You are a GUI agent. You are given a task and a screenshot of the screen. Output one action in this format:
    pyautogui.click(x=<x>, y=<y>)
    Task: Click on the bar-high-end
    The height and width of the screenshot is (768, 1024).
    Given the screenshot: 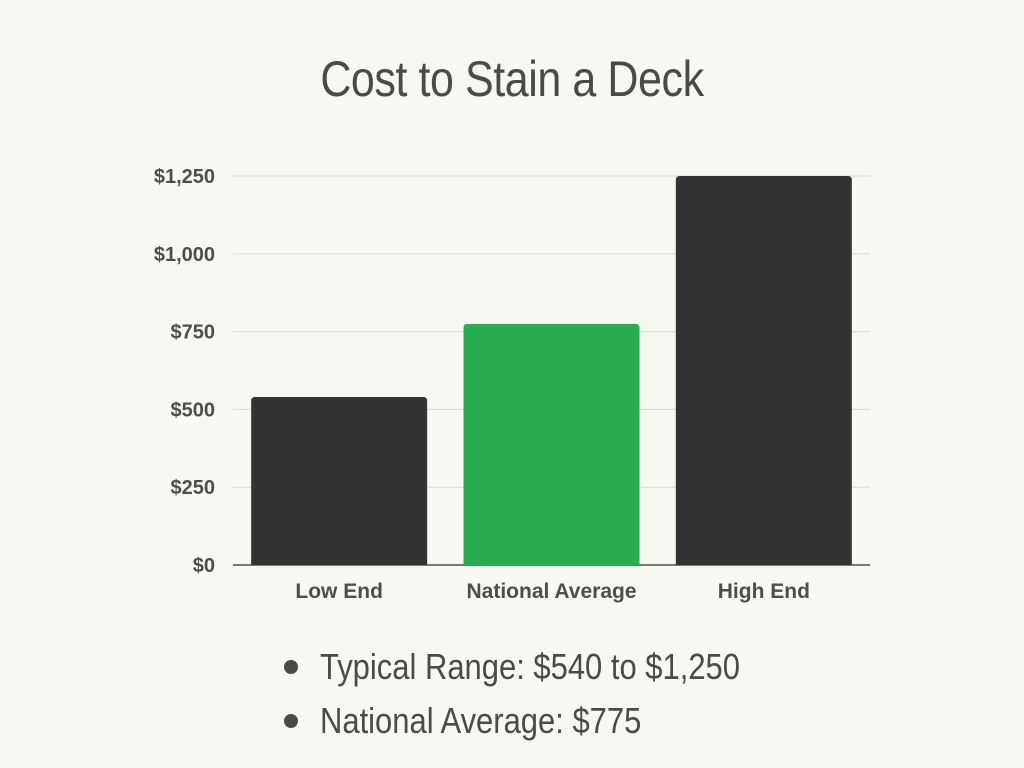 What is the action you would take?
    pyautogui.click(x=763, y=370)
    